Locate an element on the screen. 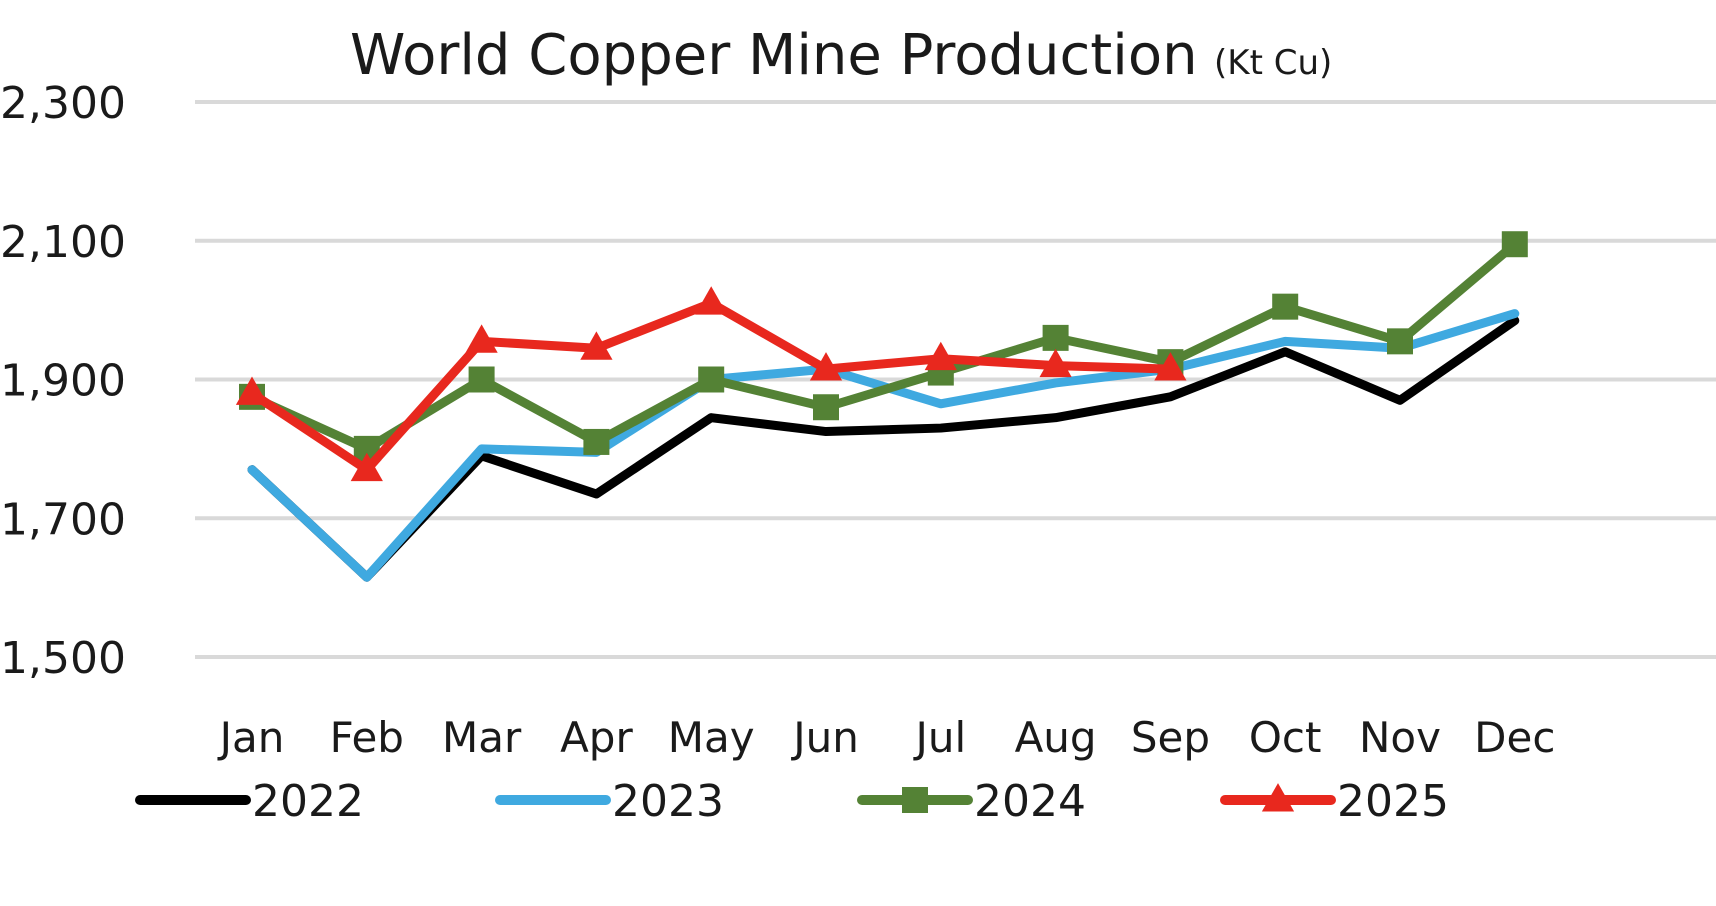 Image resolution: width=1716 pixels, height=906 pixels. chart-title: World Copper Mine Production (Kt Cu) is located at coordinates (841, 55).